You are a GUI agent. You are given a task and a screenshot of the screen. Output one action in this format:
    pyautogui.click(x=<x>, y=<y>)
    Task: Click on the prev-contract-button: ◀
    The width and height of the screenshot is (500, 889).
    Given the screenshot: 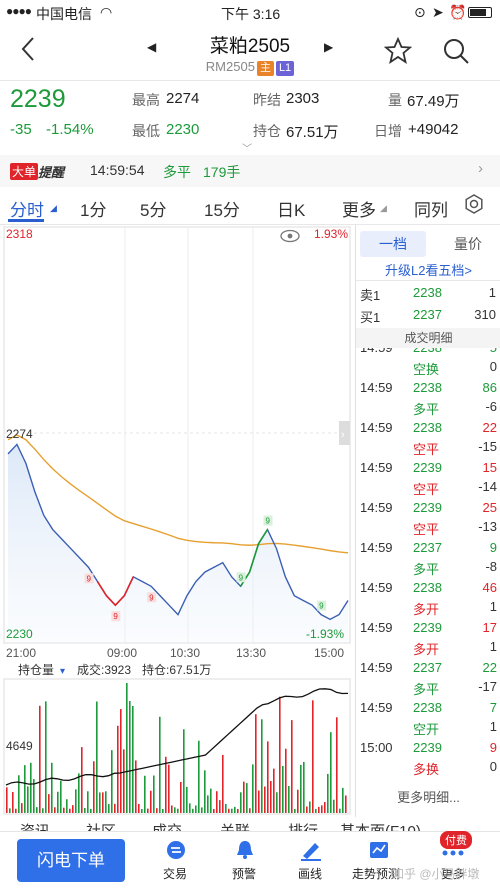 What is the action you would take?
    pyautogui.click(x=152, y=47)
    